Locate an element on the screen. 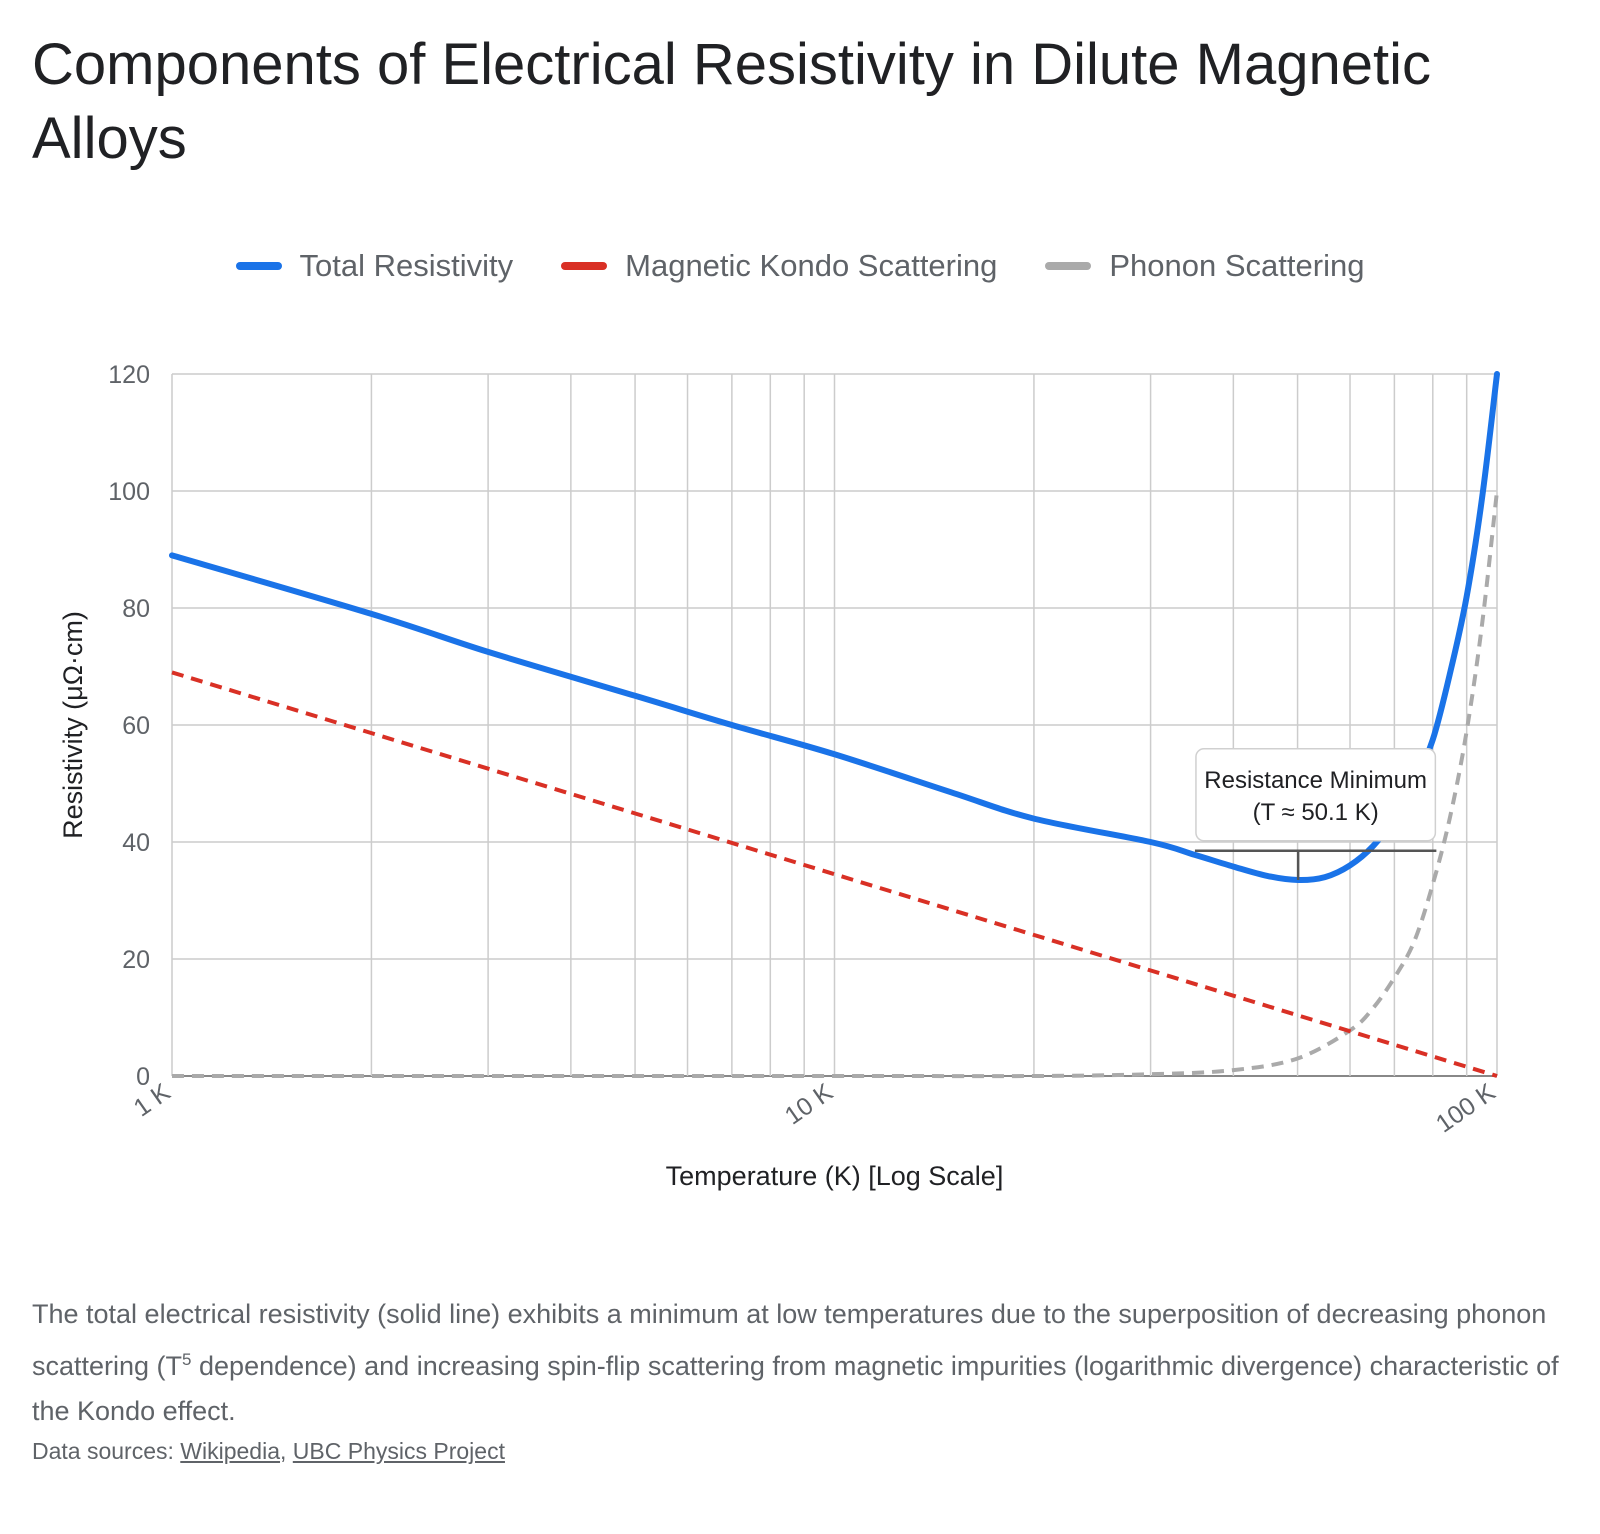 The image size is (1600, 1534). legend-label-total: Total Resistivity is located at coordinates (406, 265).